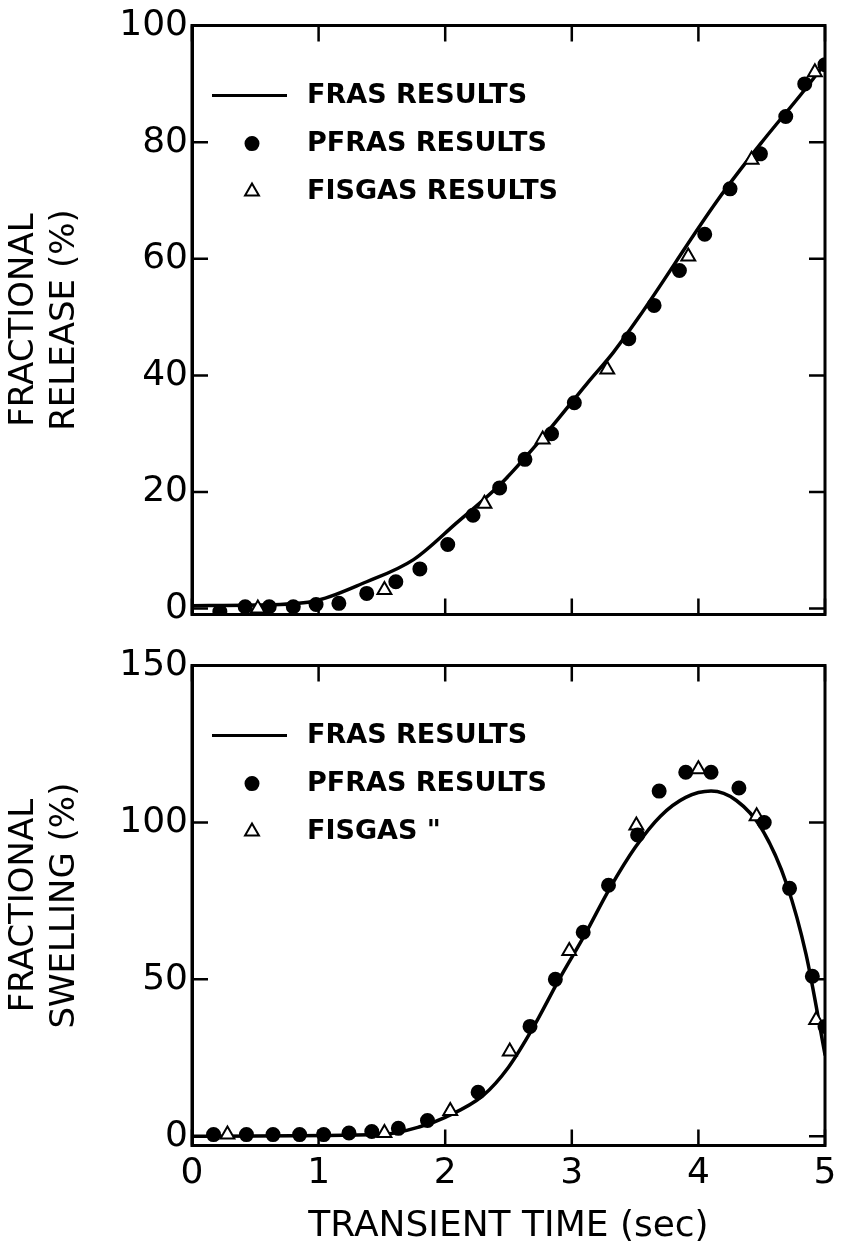 Image resolution: width=849 pixels, height=1252 pixels. What do you see at coordinates (165, 372) in the screenshot?
I see `y-tick-label: 40` at bounding box center [165, 372].